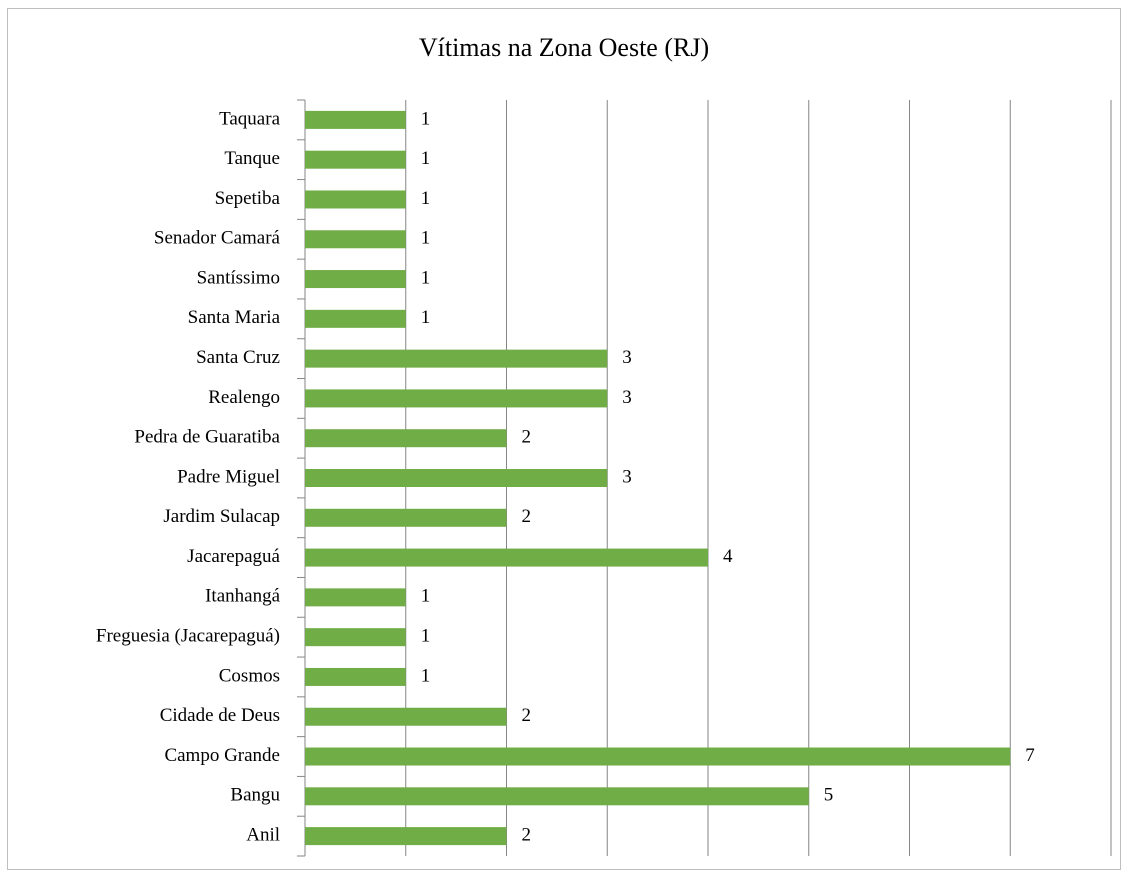 The width and height of the screenshot is (1129, 877). Describe the element at coordinates (263, 834) in the screenshot. I see `y-tick-label: Anil` at that location.